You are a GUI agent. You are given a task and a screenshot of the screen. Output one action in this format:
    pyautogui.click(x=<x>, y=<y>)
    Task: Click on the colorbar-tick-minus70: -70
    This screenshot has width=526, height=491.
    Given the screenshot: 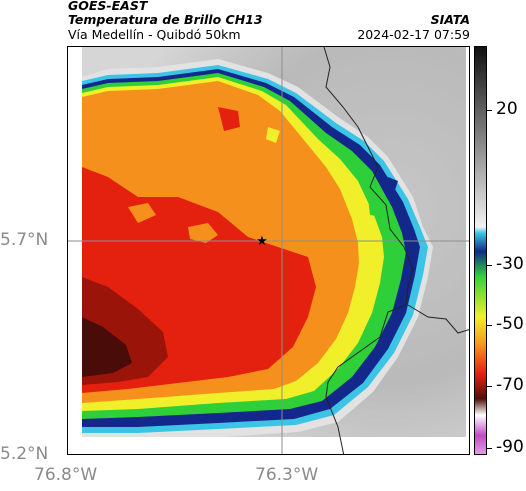 What is the action you would take?
    pyautogui.click(x=510, y=385)
    